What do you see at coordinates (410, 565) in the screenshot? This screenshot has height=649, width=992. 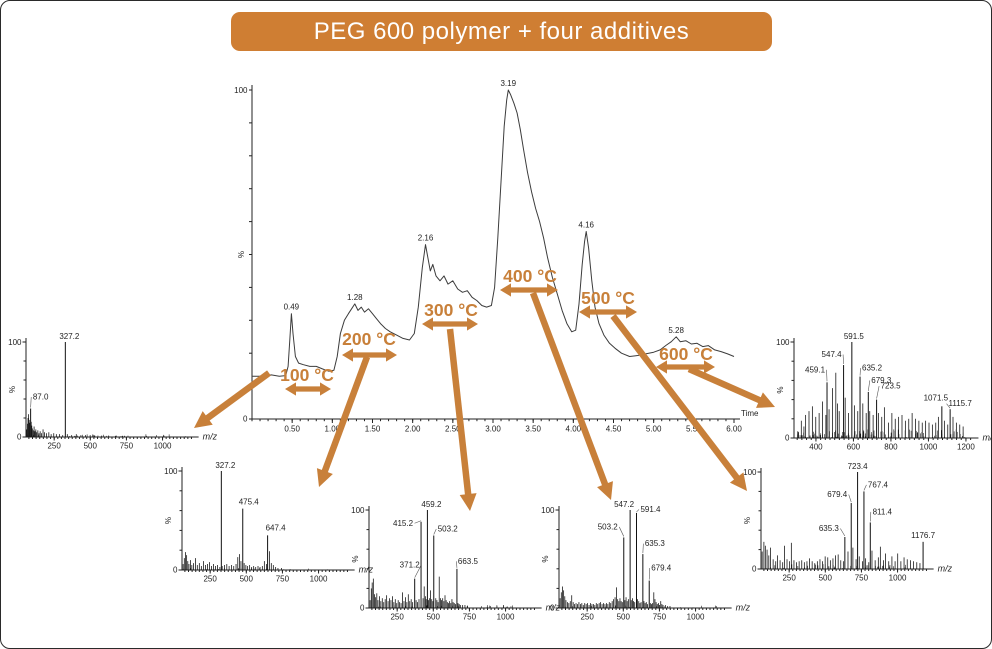 I see `peak-label: 371.2` at bounding box center [410, 565].